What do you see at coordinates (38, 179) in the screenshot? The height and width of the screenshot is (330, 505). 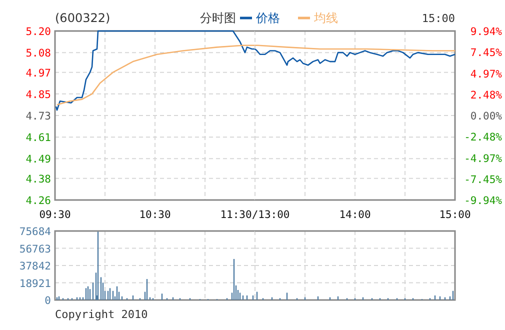 I see `y-tick-label: 4.38` at bounding box center [38, 179].